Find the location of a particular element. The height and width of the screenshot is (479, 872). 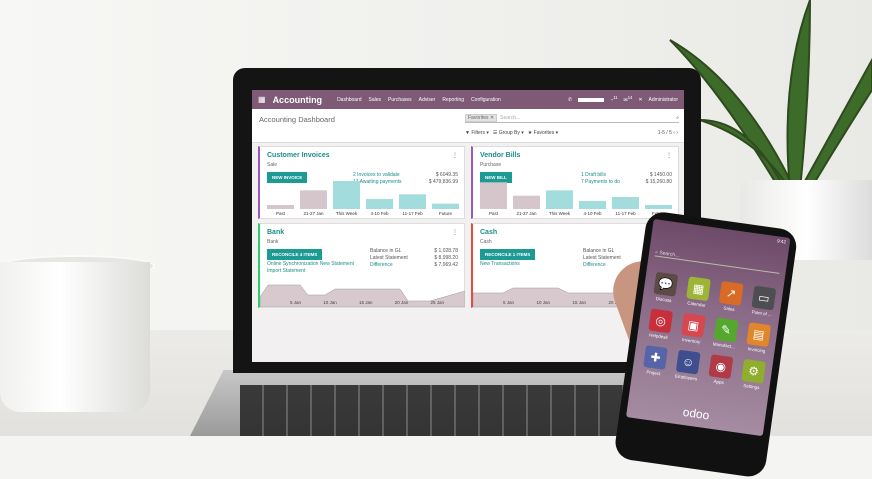

favorites-facet: Favorites ✕ is located at coordinates (481, 117).